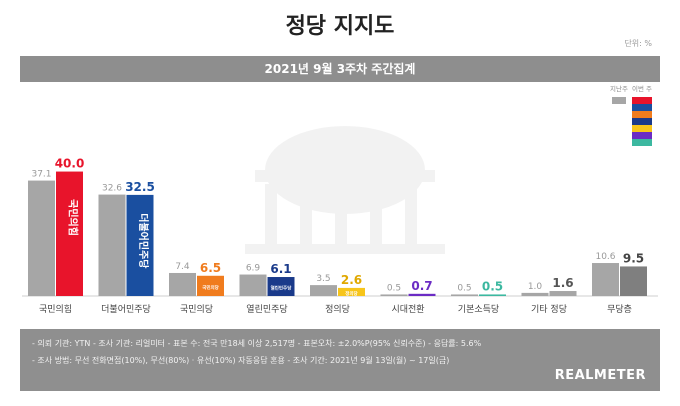 Image resolution: width=680 pixels, height=406 pixels. What do you see at coordinates (535, 287) in the screenshot?
I see `value-label-previous: 1.0` at bounding box center [535, 287].